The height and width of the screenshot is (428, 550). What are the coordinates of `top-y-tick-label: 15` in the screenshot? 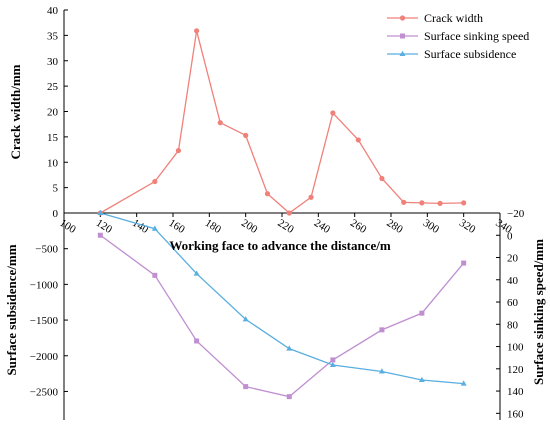 It's located at (53, 138).